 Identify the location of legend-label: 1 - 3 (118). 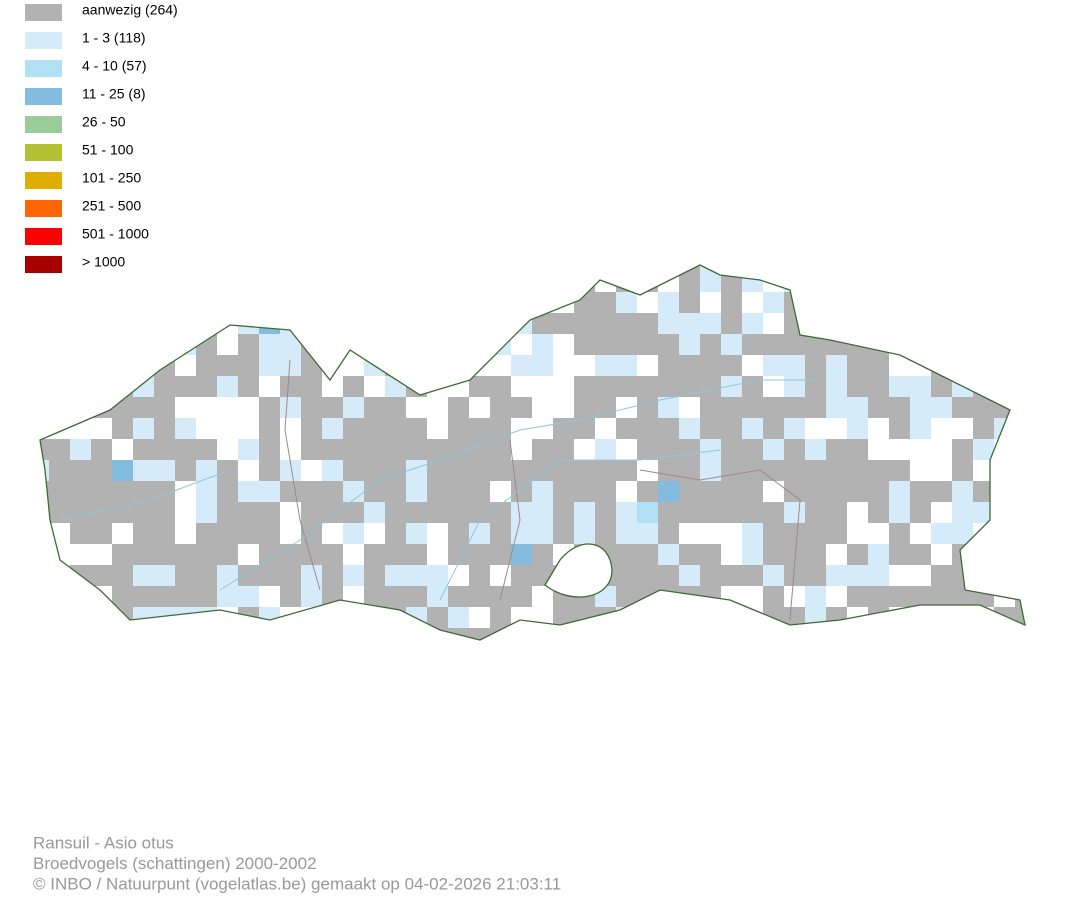
(114, 38).